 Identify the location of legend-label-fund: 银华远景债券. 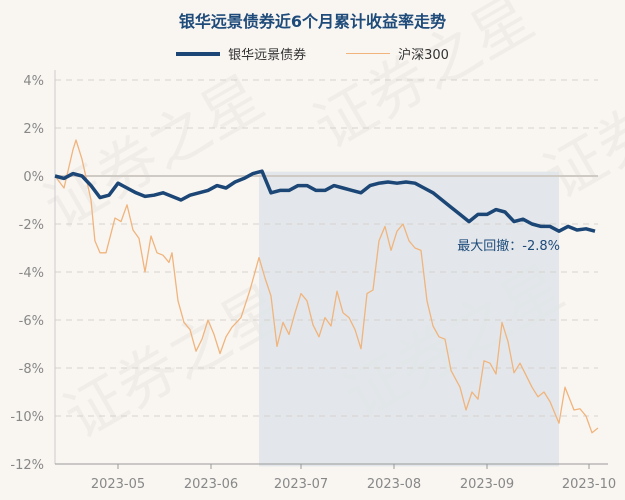
(267, 55).